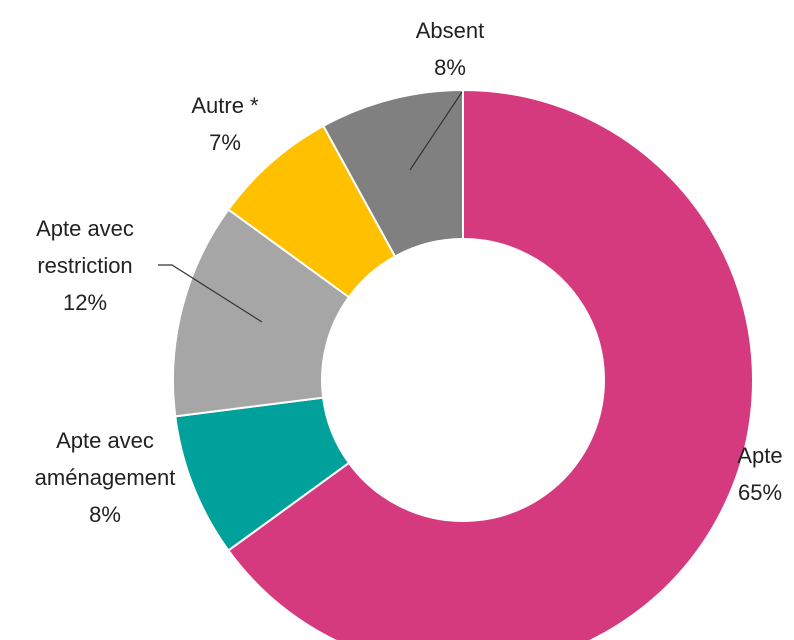  I want to click on category-label: Apte avec aménagement, so click(105, 459).